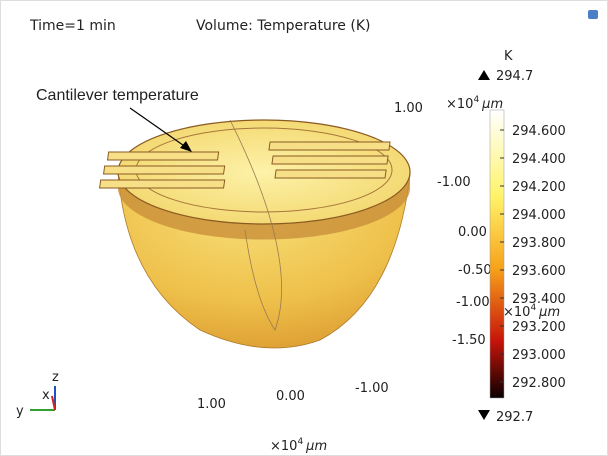  Describe the element at coordinates (514, 76) in the screenshot. I see `colorbar-max: 294.7` at that location.